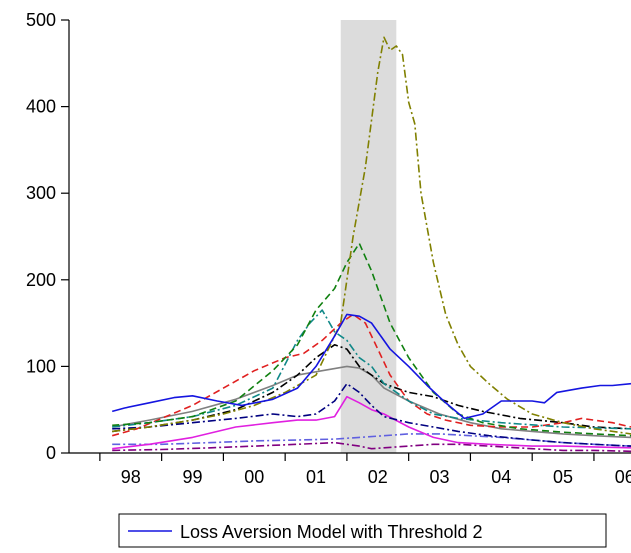 Image resolution: width=631 pixels, height=553 pixels. I want to click on x-tick-label: 03, so click(440, 477).